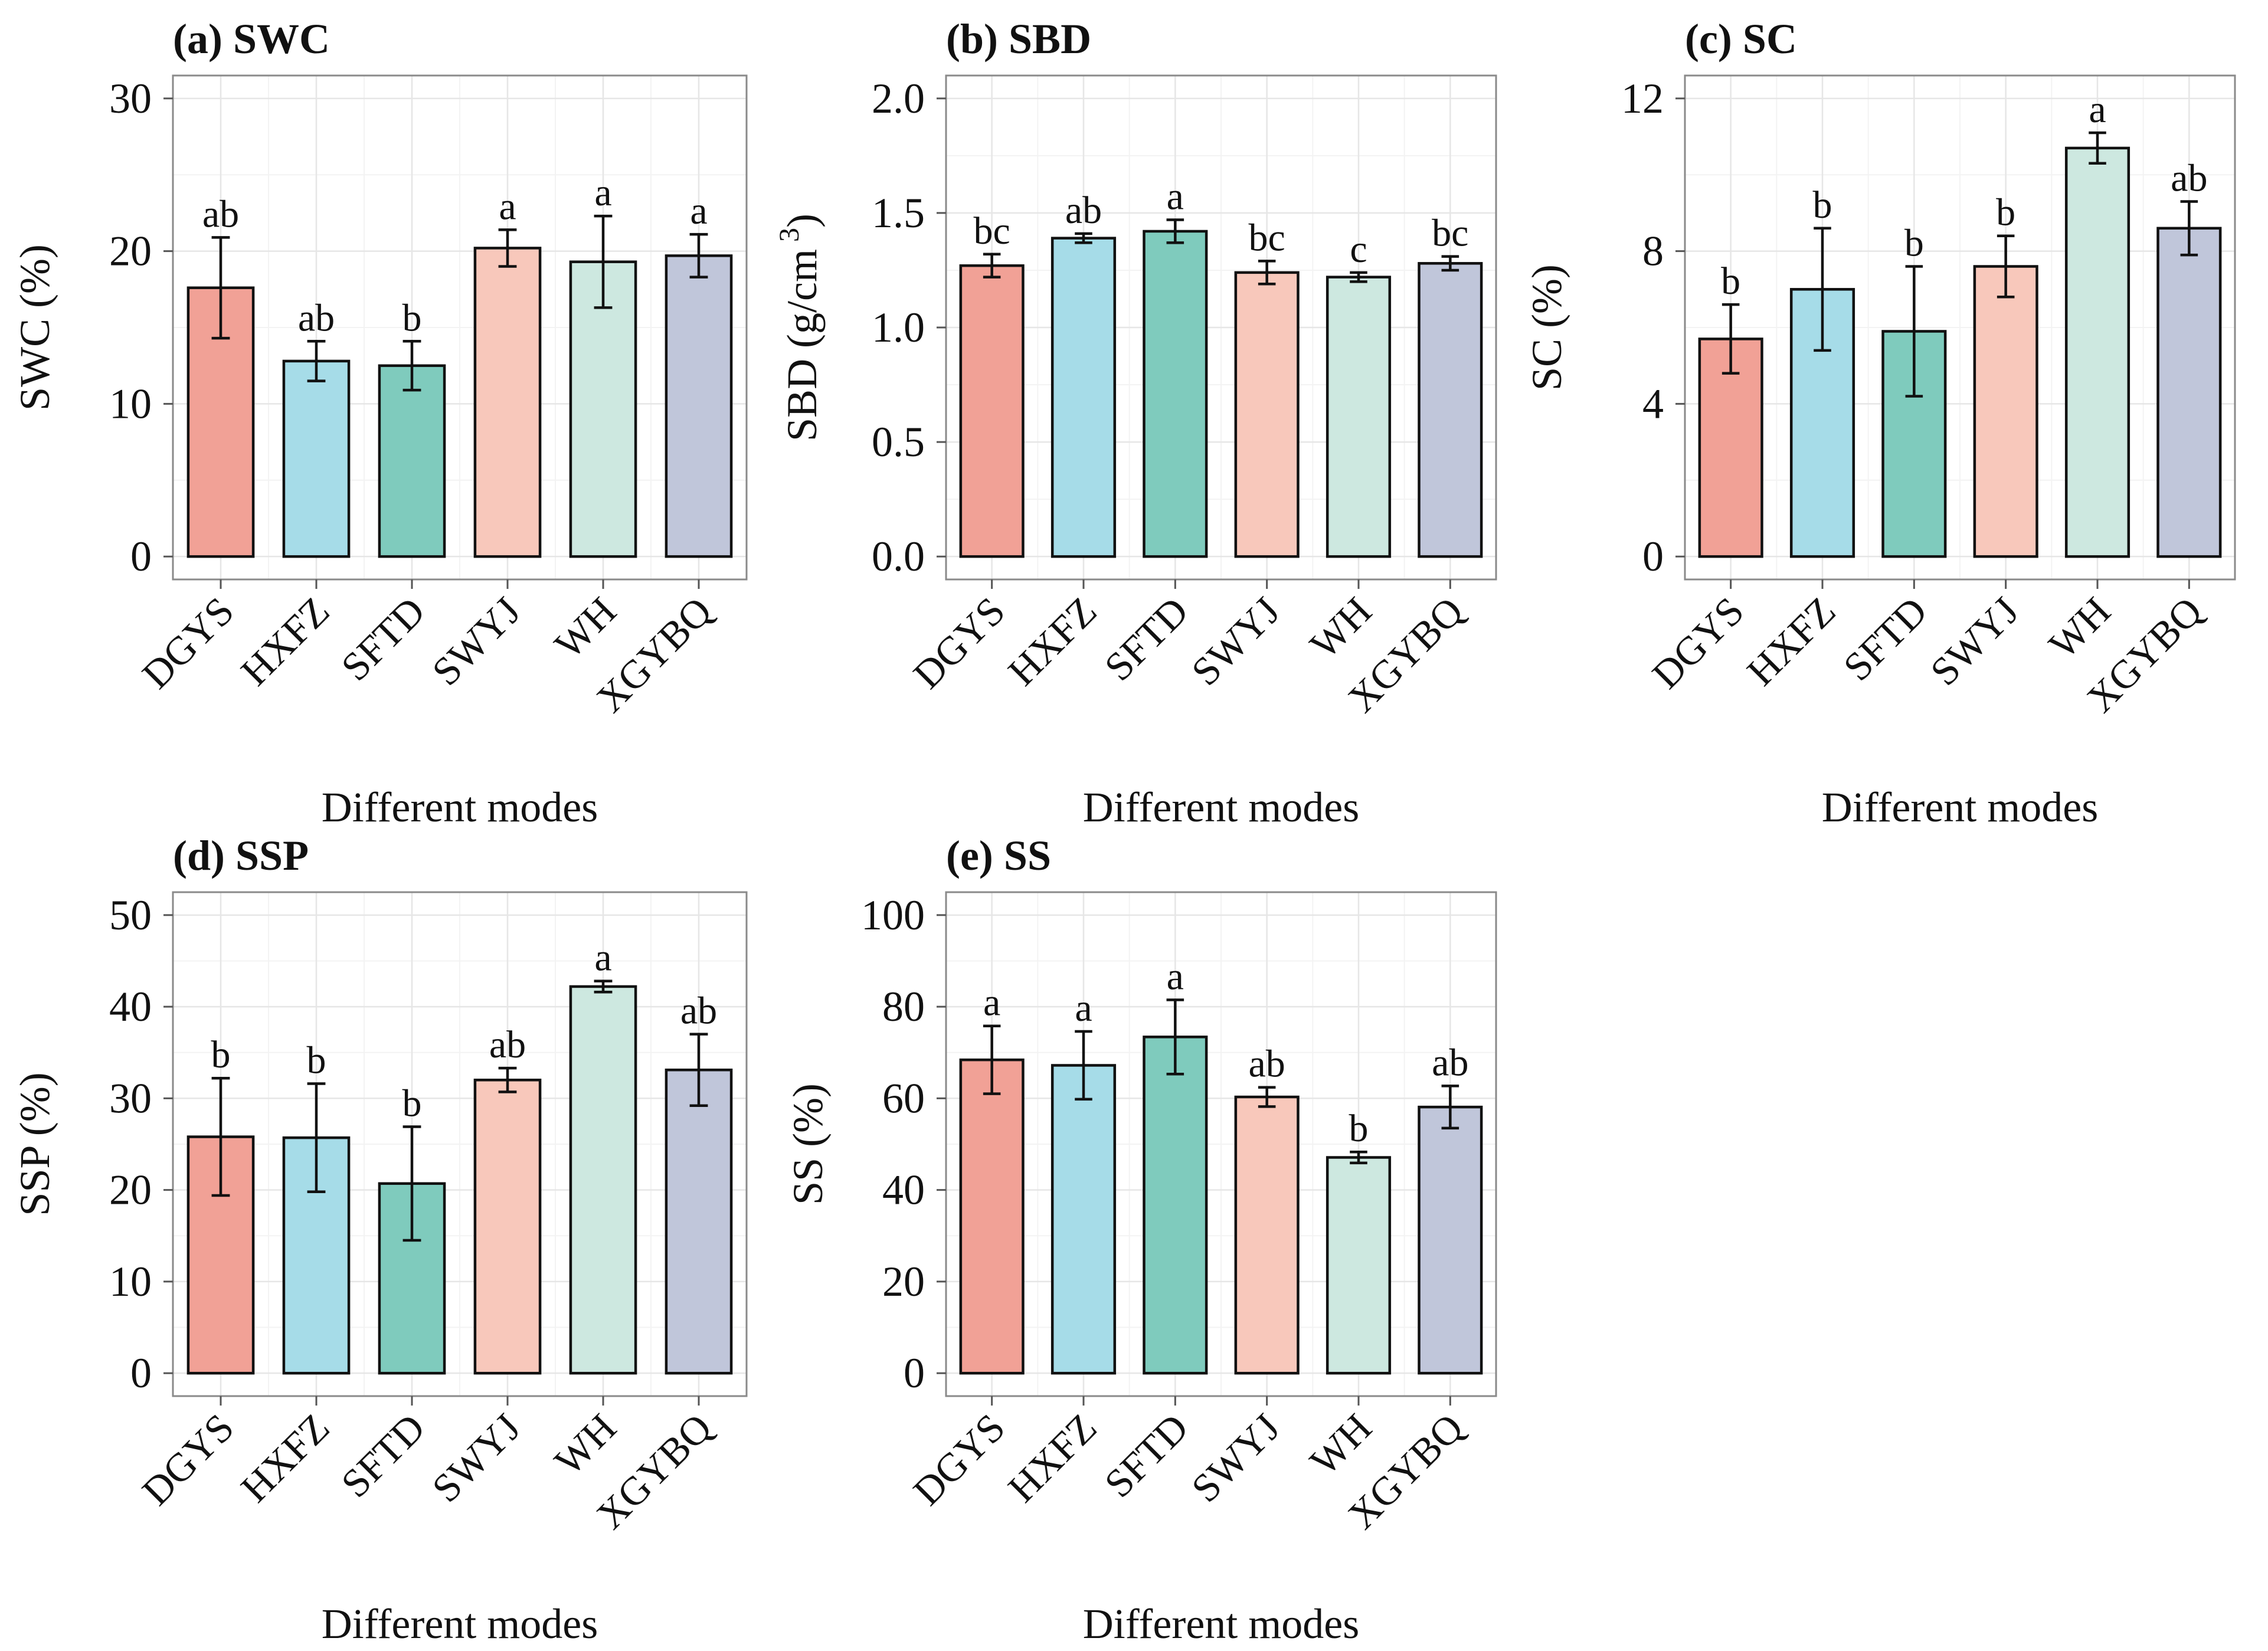  Describe the element at coordinates (802, 221) in the screenshot. I see `y-axis-title-close: )` at that location.